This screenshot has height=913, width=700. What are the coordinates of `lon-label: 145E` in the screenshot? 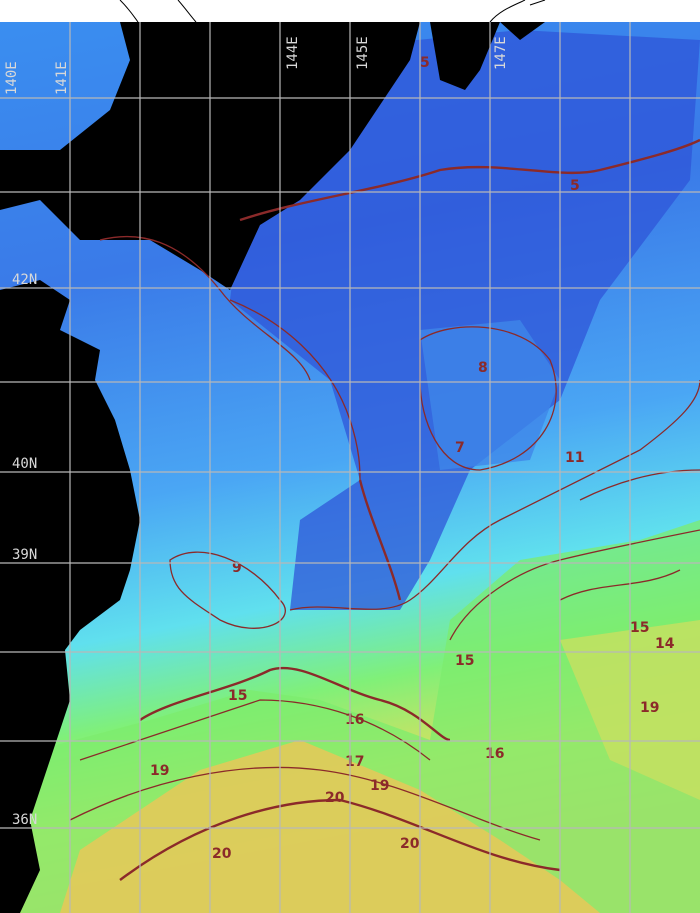 It's located at (363, 53).